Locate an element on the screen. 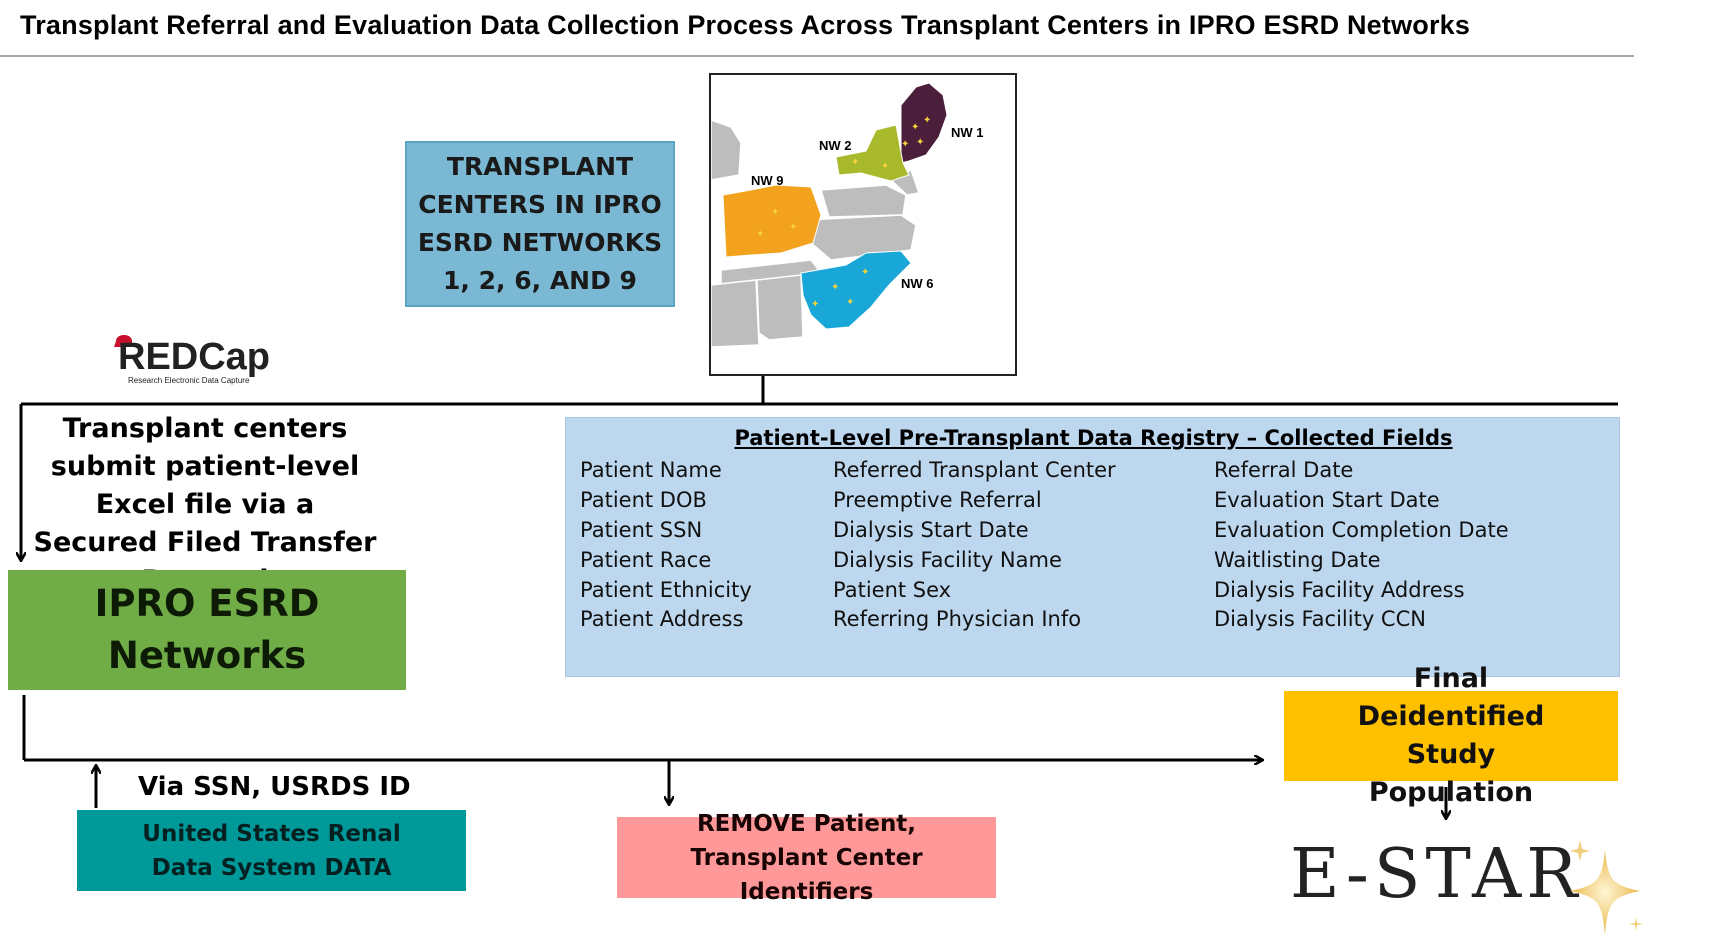 The height and width of the screenshot is (951, 1714). sparkle-icon is located at coordinates (1606, 887).